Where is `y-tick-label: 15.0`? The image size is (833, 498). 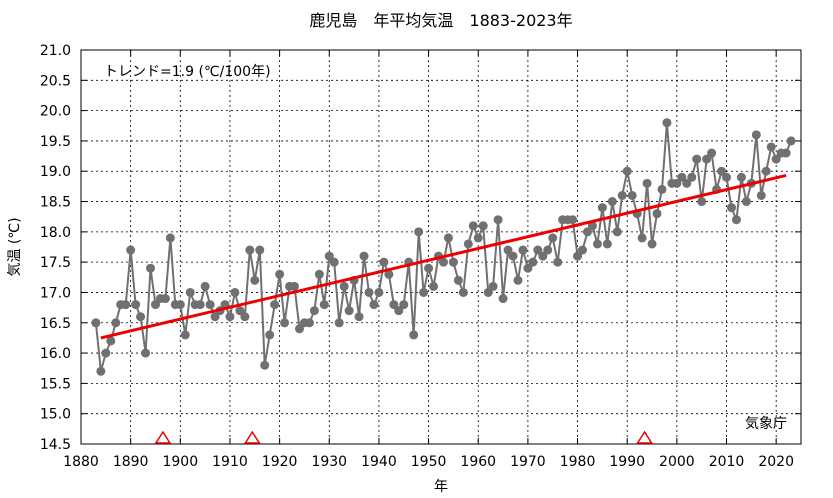
y-tick-label: 15.0 is located at coordinates (55, 415).